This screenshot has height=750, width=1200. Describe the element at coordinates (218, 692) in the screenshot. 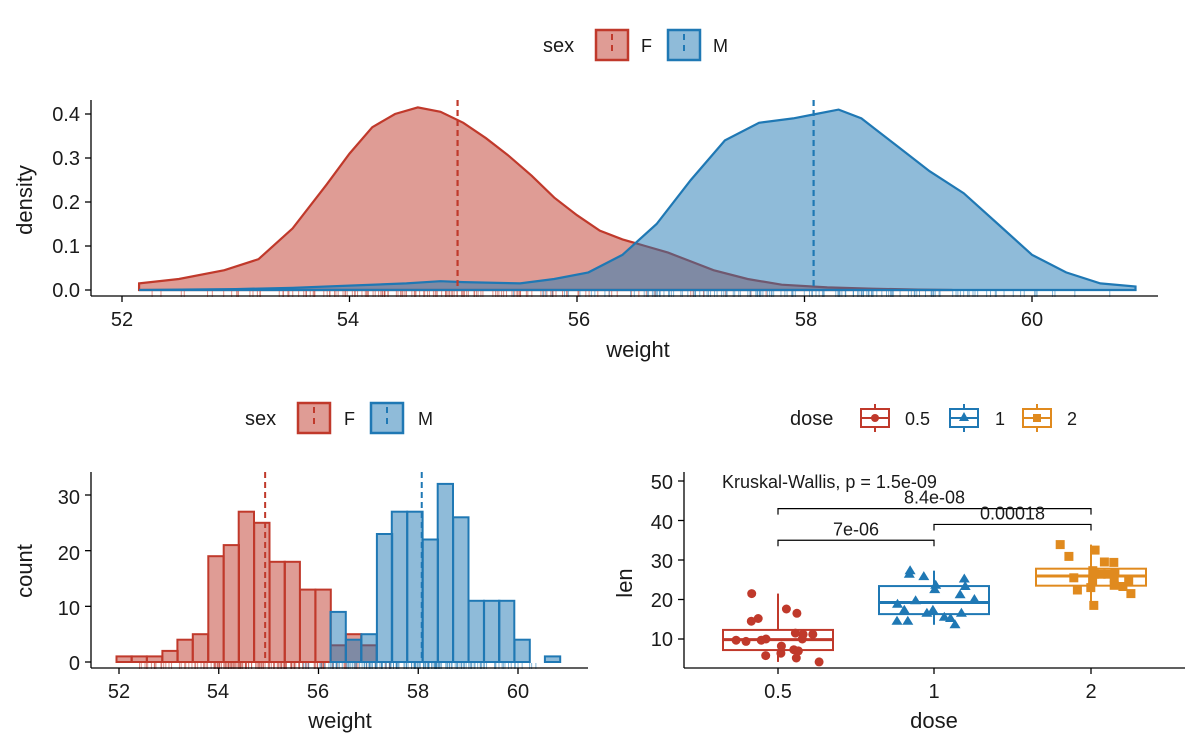

I see `histogram-x-tick-label: 54` at that location.